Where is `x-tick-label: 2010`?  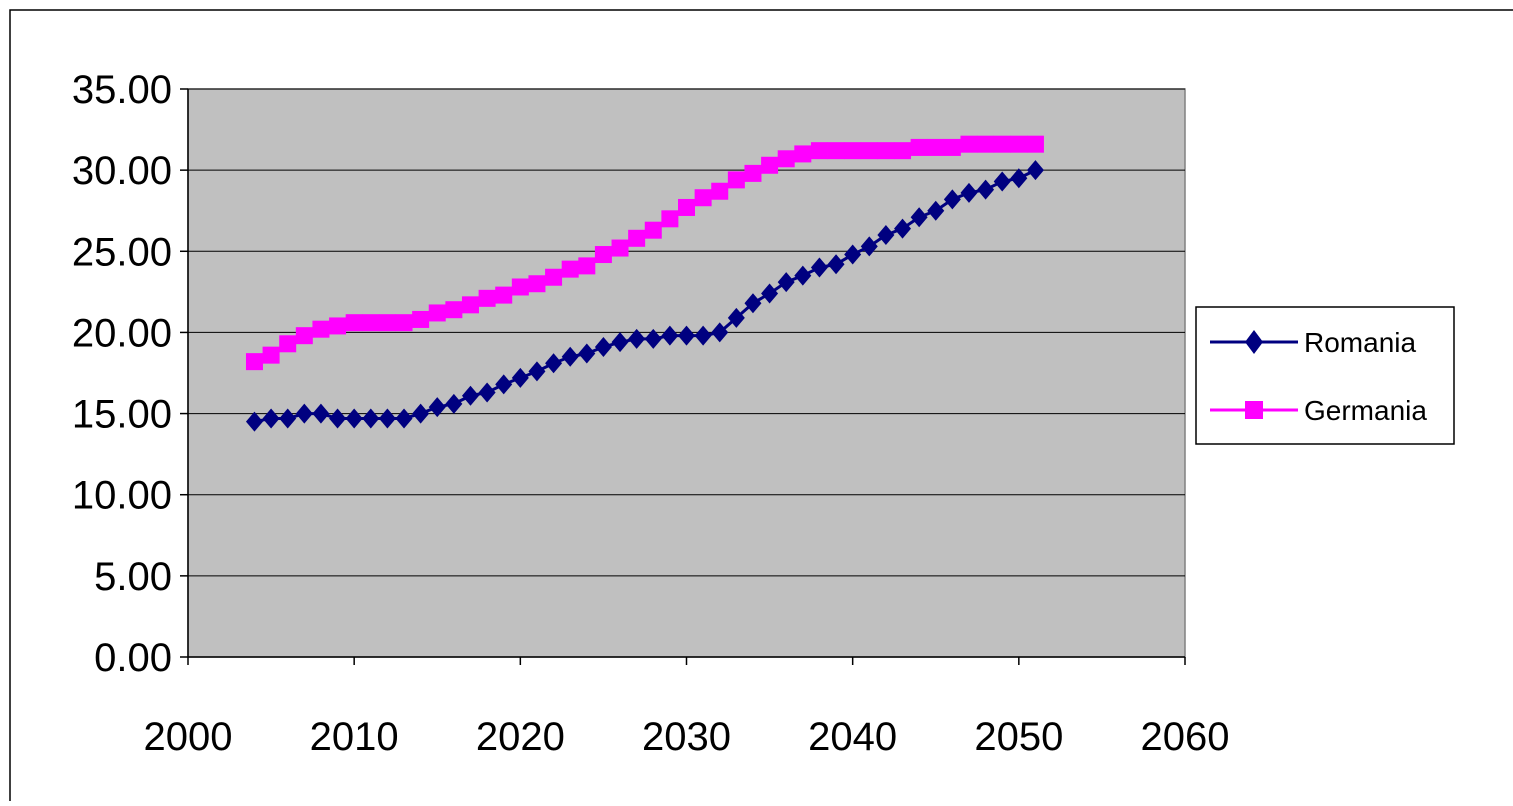 x-tick-label: 2010 is located at coordinates (354, 737).